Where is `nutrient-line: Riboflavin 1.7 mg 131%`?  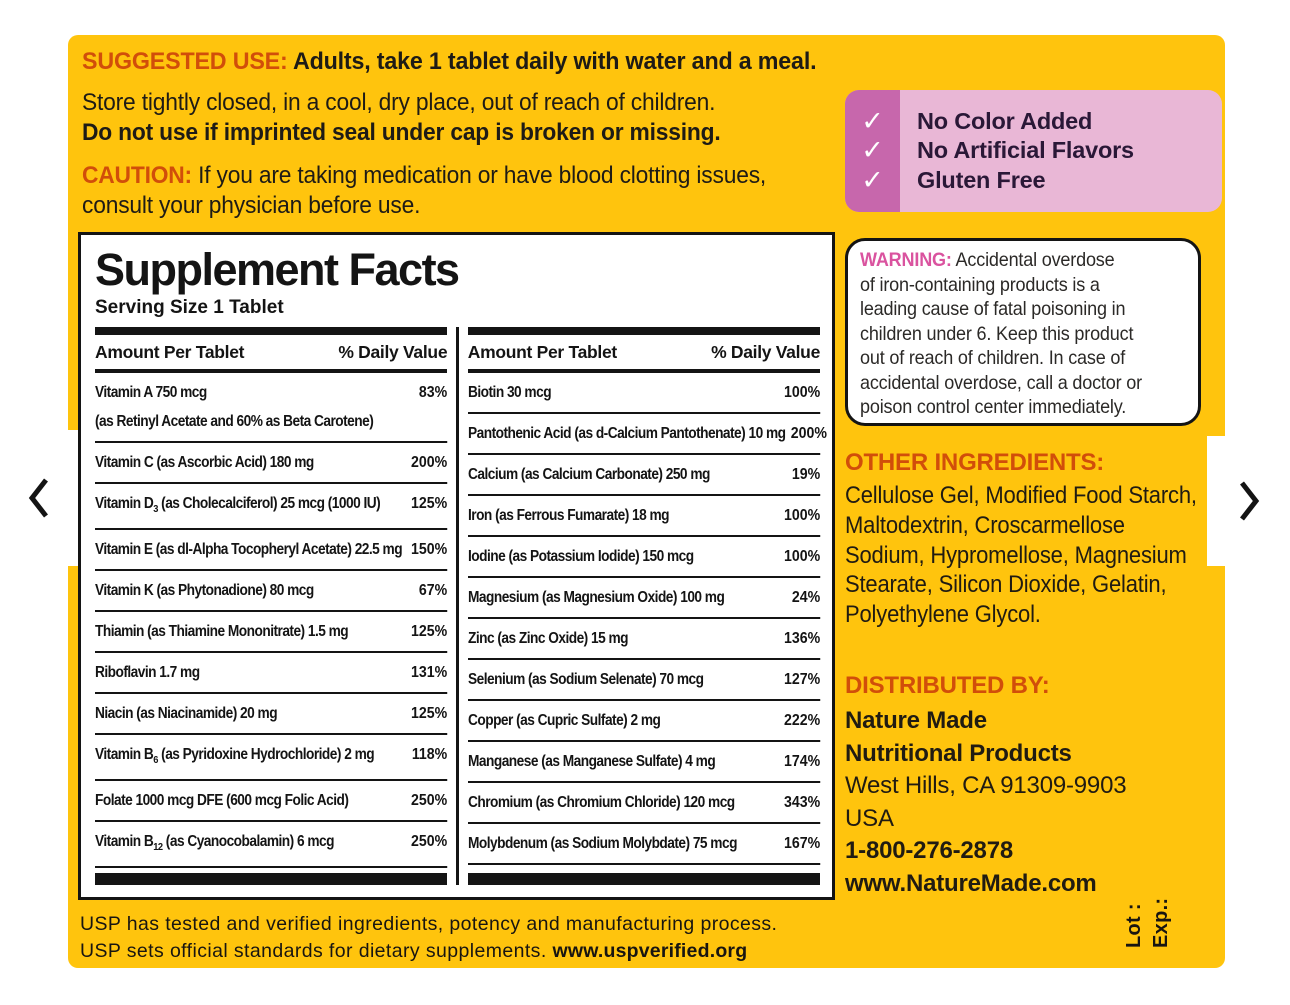 nutrient-line: Riboflavin 1.7 mg 131% is located at coordinates (271, 673).